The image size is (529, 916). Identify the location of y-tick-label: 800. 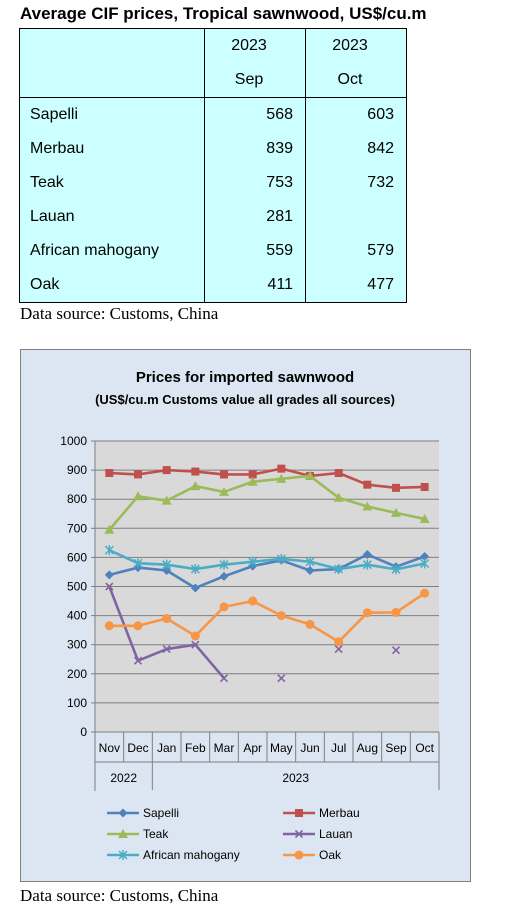
(77, 499).